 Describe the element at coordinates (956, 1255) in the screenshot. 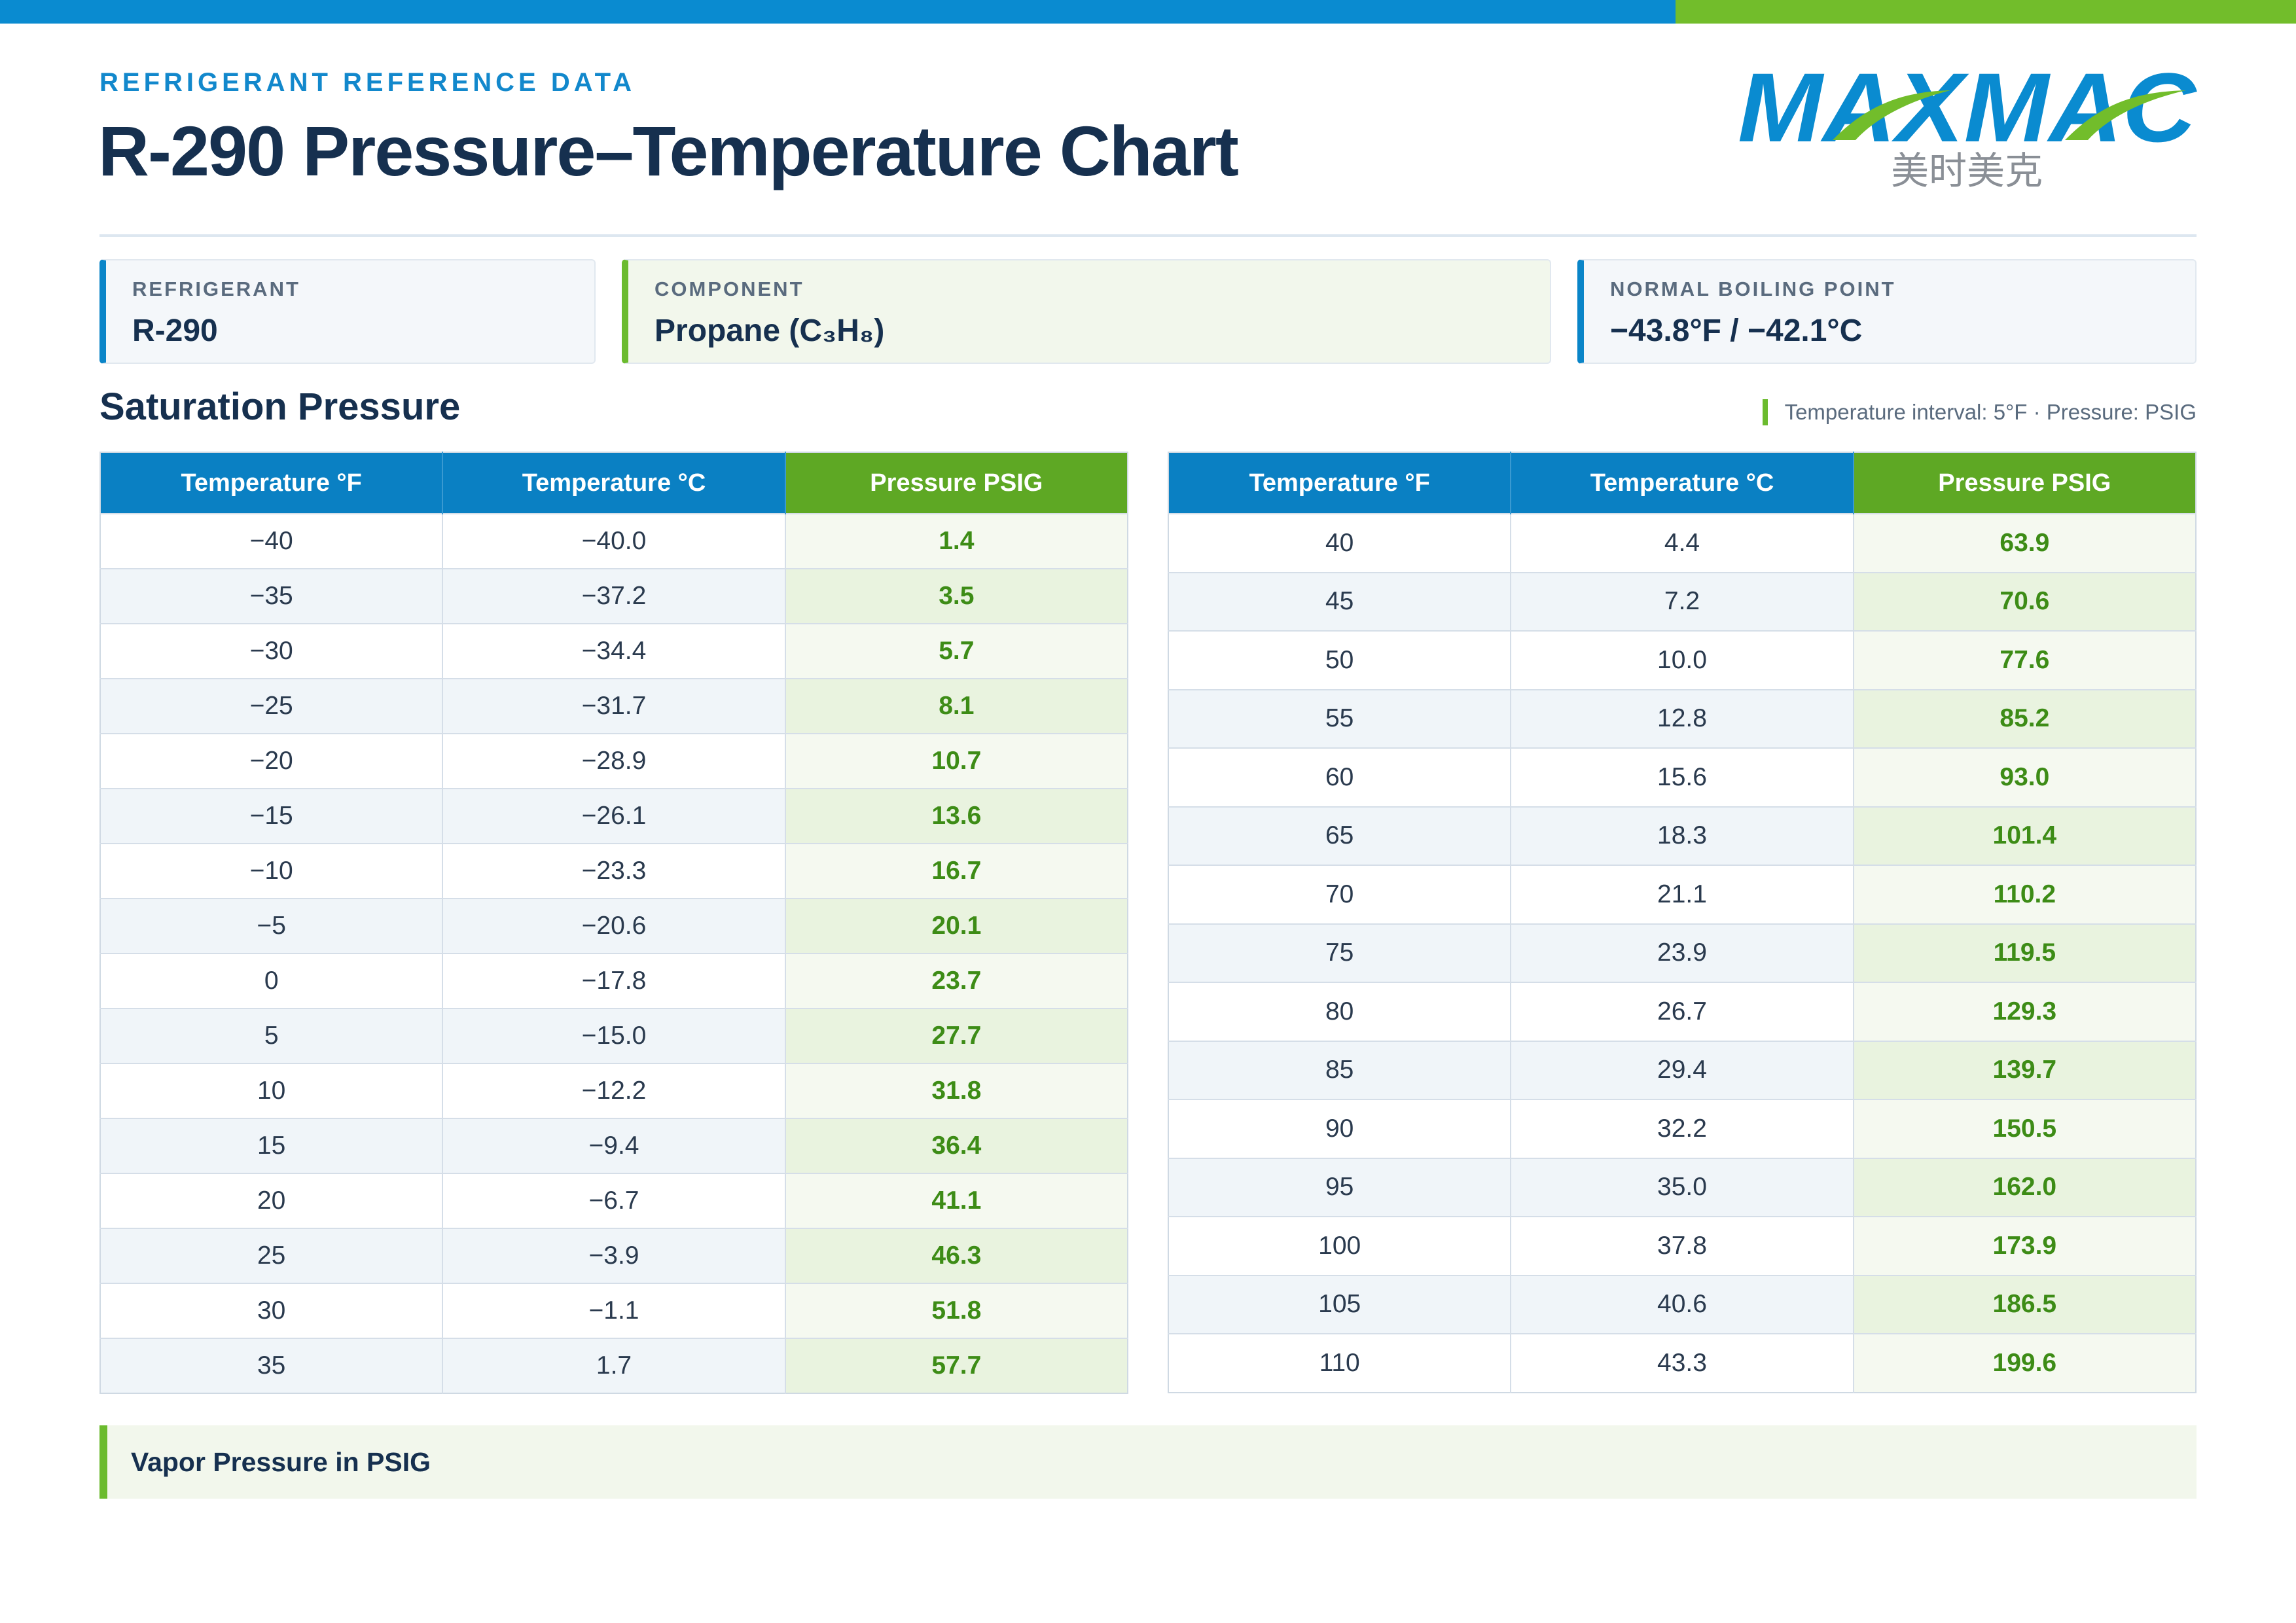

I see `pressure-cell: 46.3` at that location.